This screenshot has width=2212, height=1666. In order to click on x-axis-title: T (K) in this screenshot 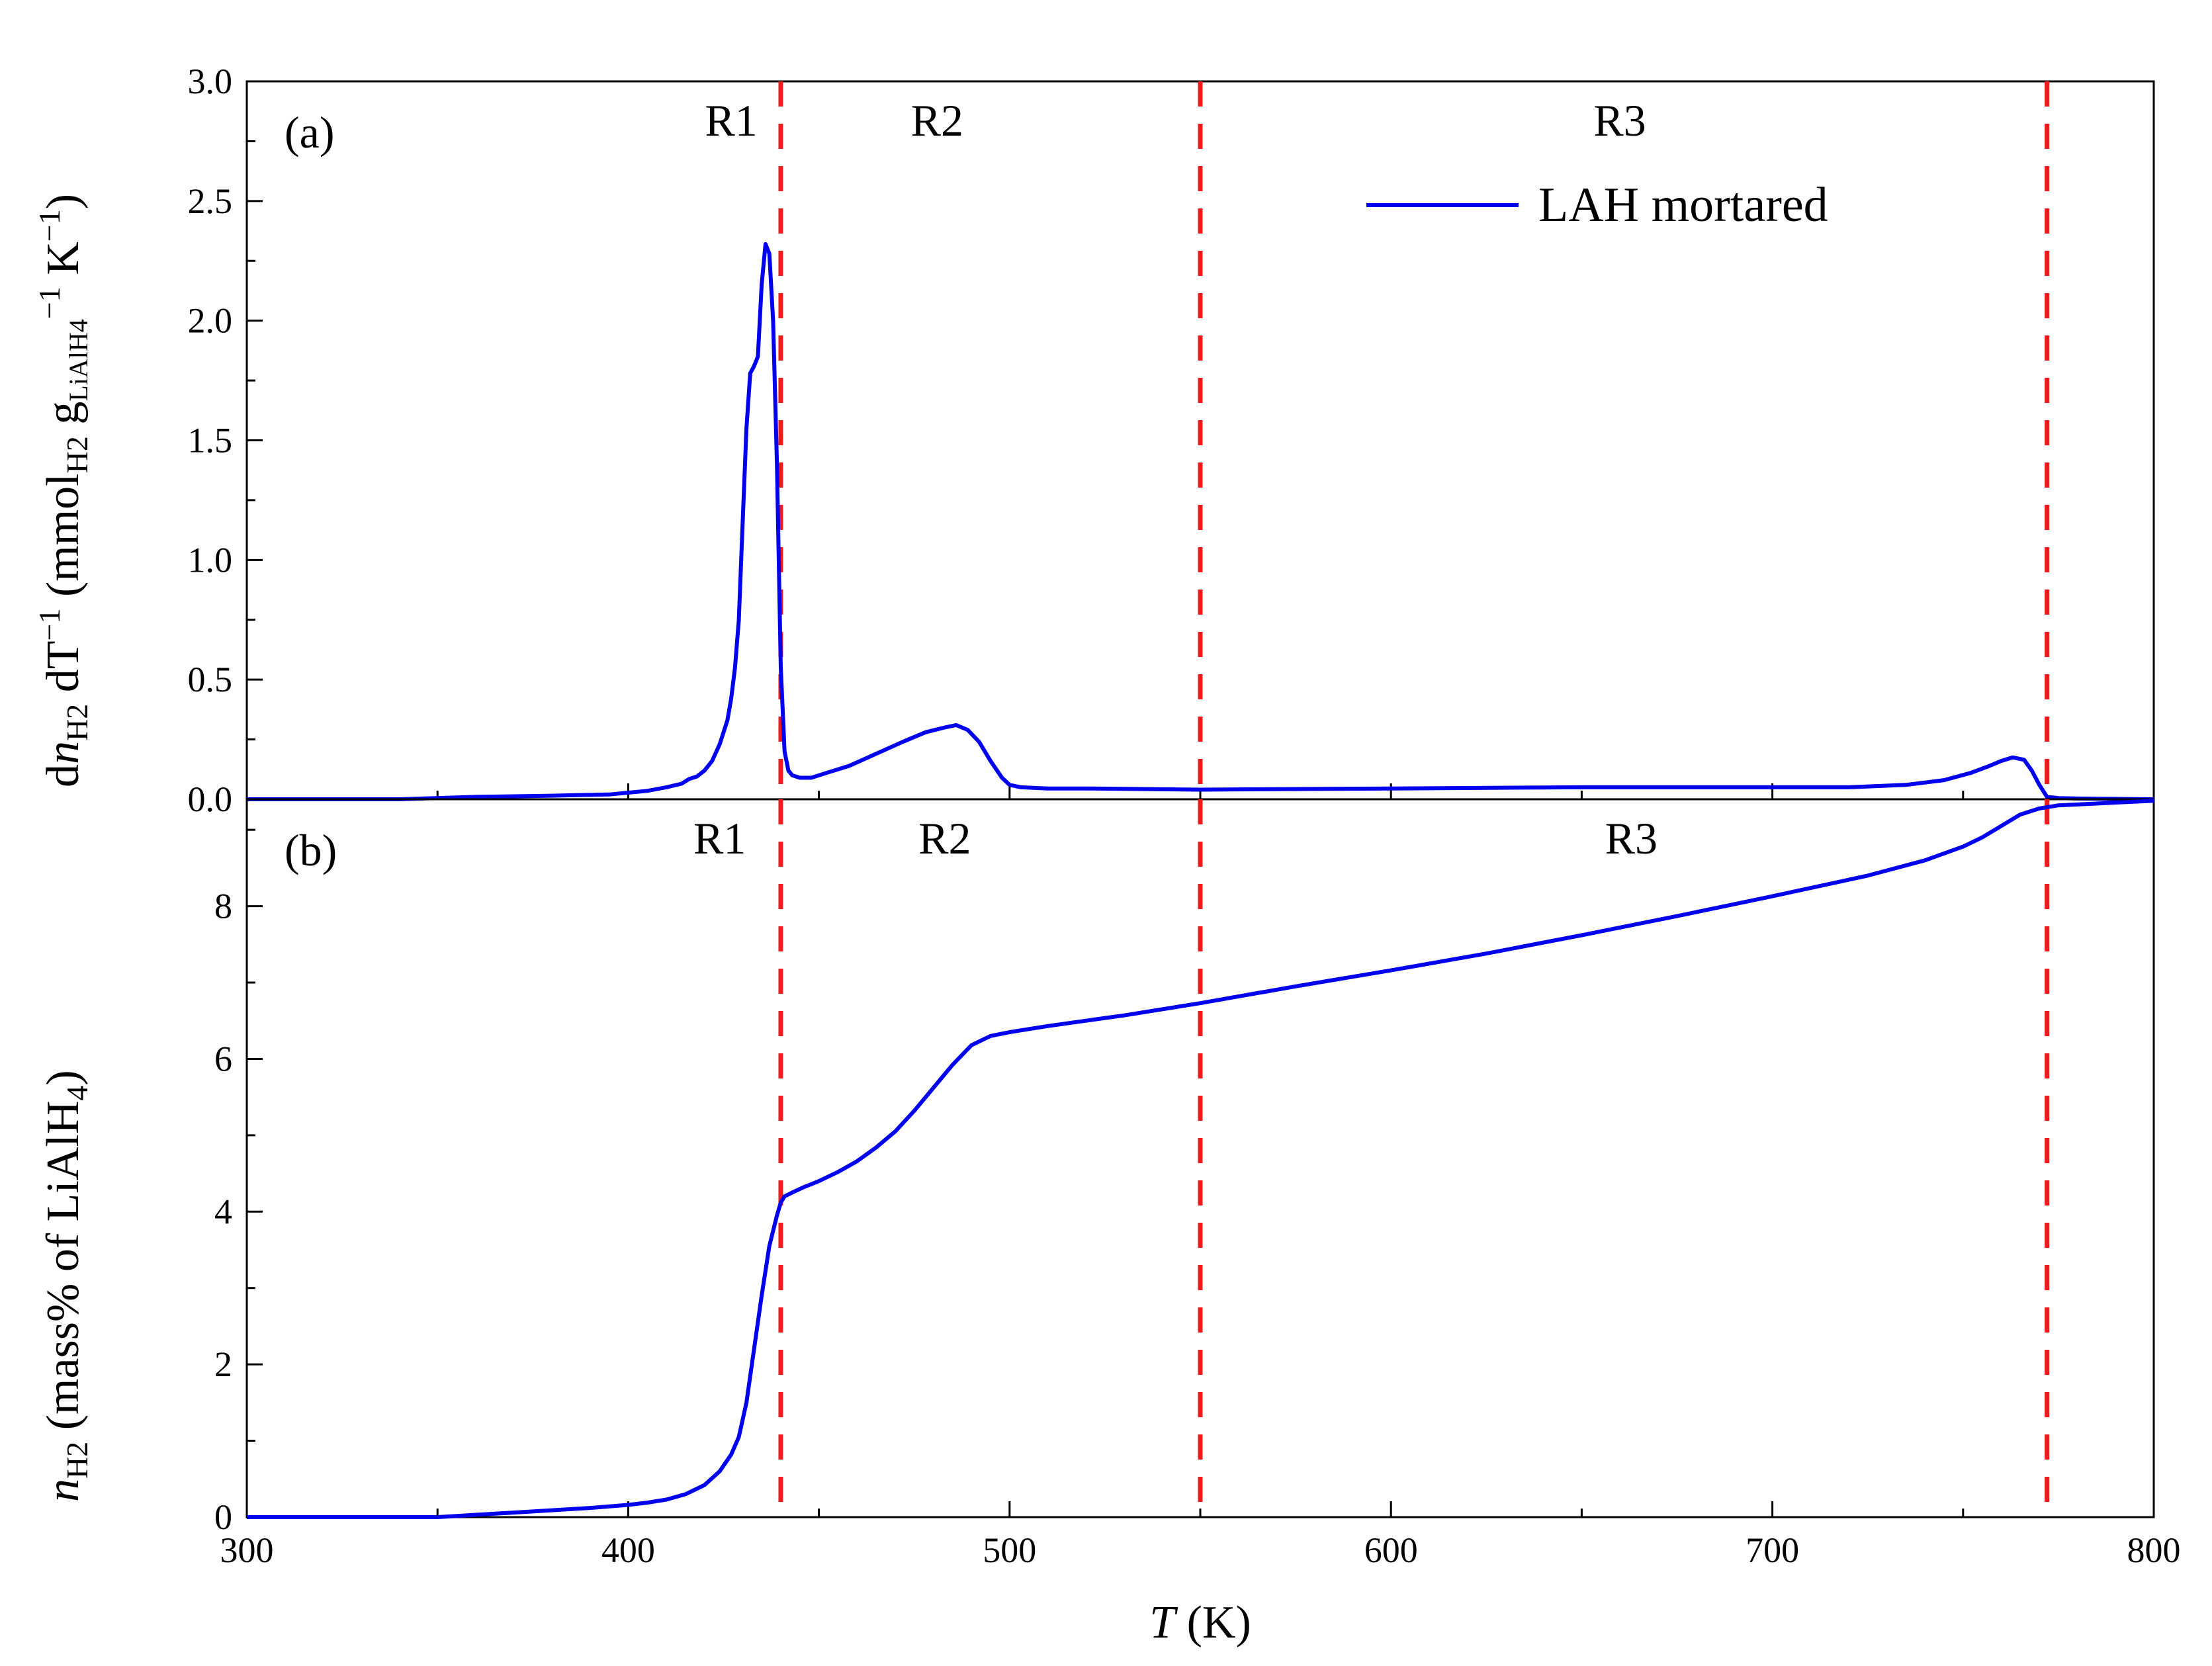, I will do `click(1200, 1622)`.